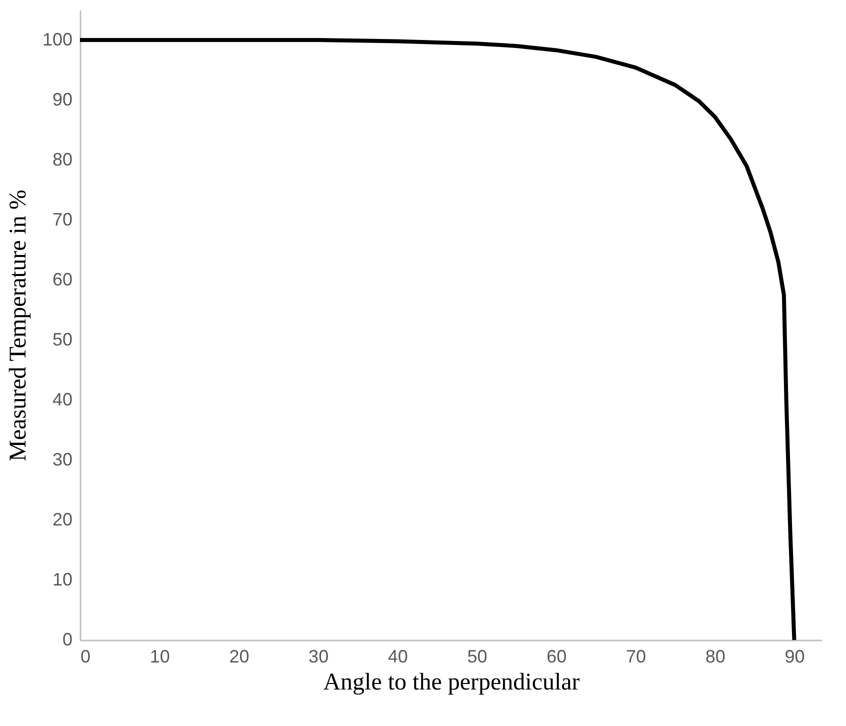  I want to click on y-tick-label: 10, so click(62, 580).